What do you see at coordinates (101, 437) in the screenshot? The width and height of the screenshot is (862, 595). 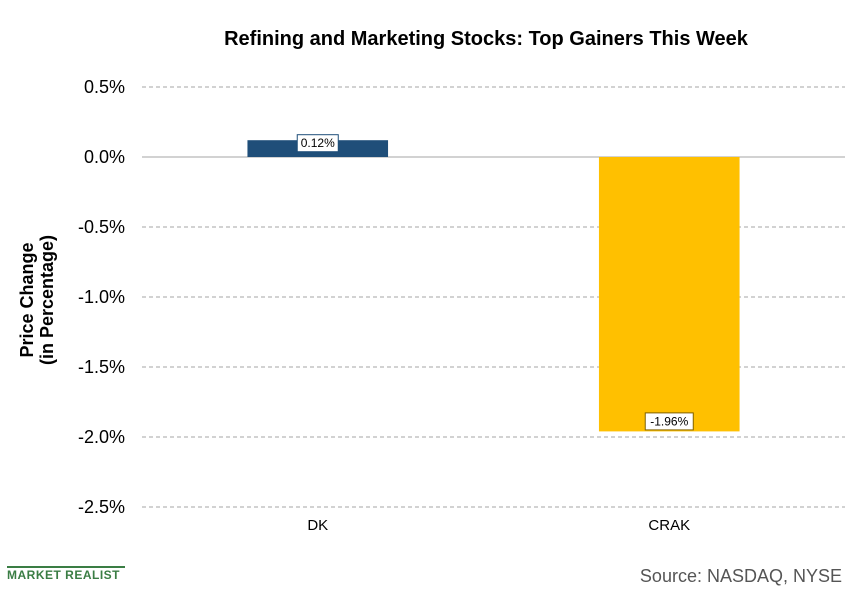 I see `y-tick-label: -2.0%` at bounding box center [101, 437].